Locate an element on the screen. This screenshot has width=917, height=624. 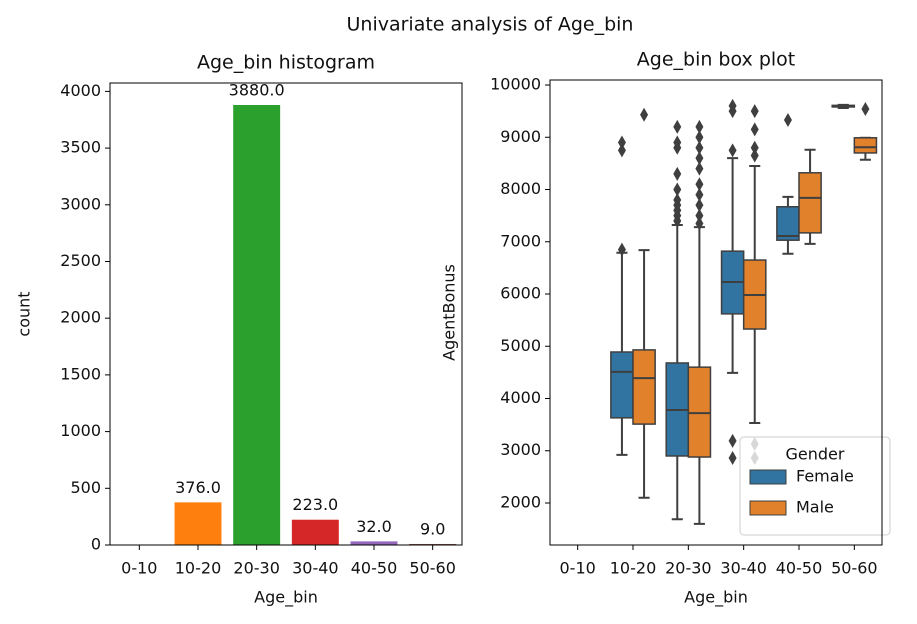
y-axis-label: AgentBonus is located at coordinates (449, 312).